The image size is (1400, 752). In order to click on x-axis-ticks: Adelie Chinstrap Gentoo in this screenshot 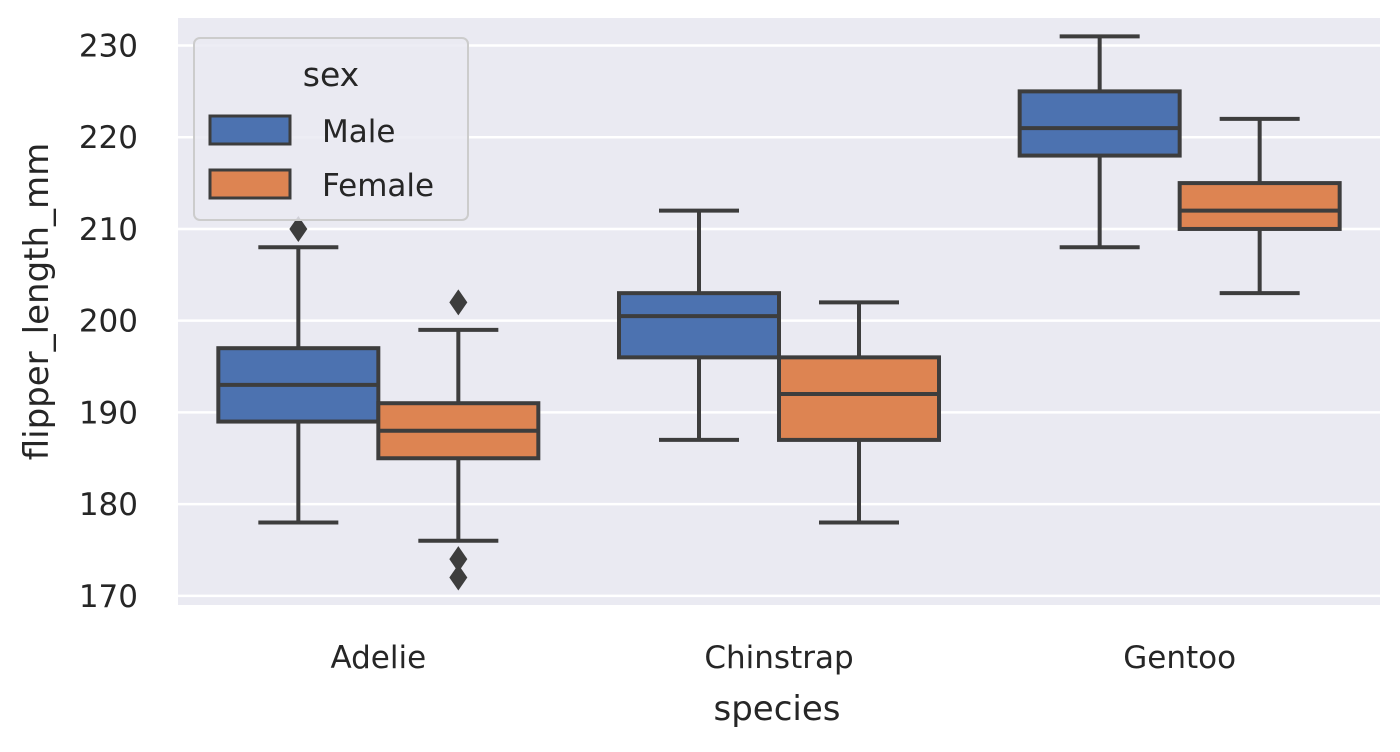, I will do `click(783, 658)`.